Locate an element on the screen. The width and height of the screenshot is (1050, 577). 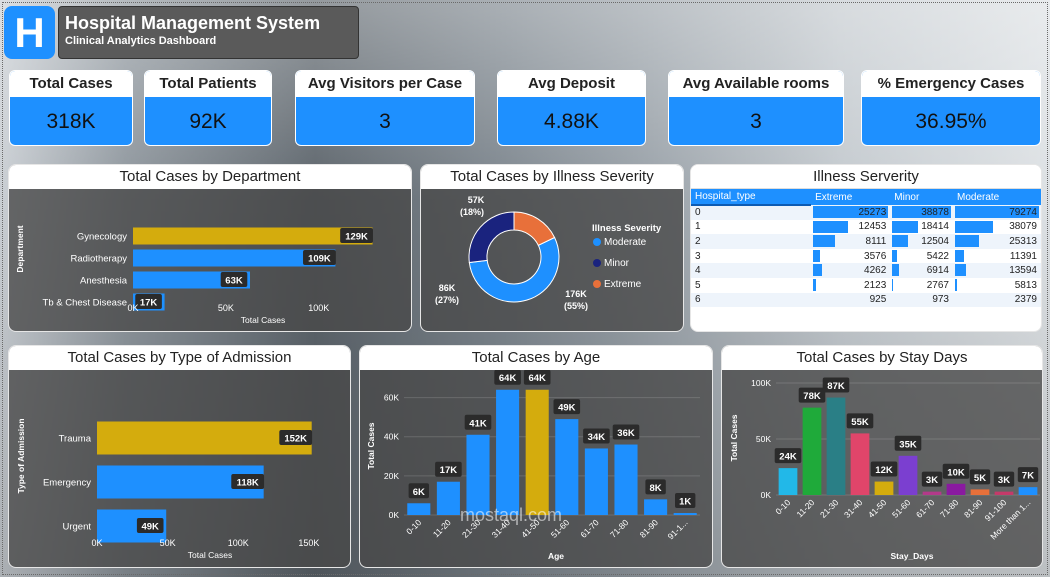
x-tick-label: 150K is located at coordinates (308, 543).